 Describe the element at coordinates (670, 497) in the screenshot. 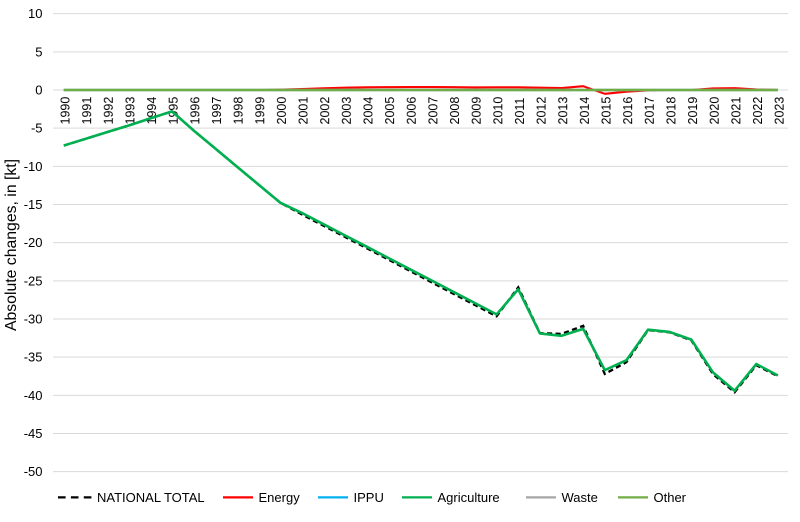

I see `svg-text: Other` at that location.